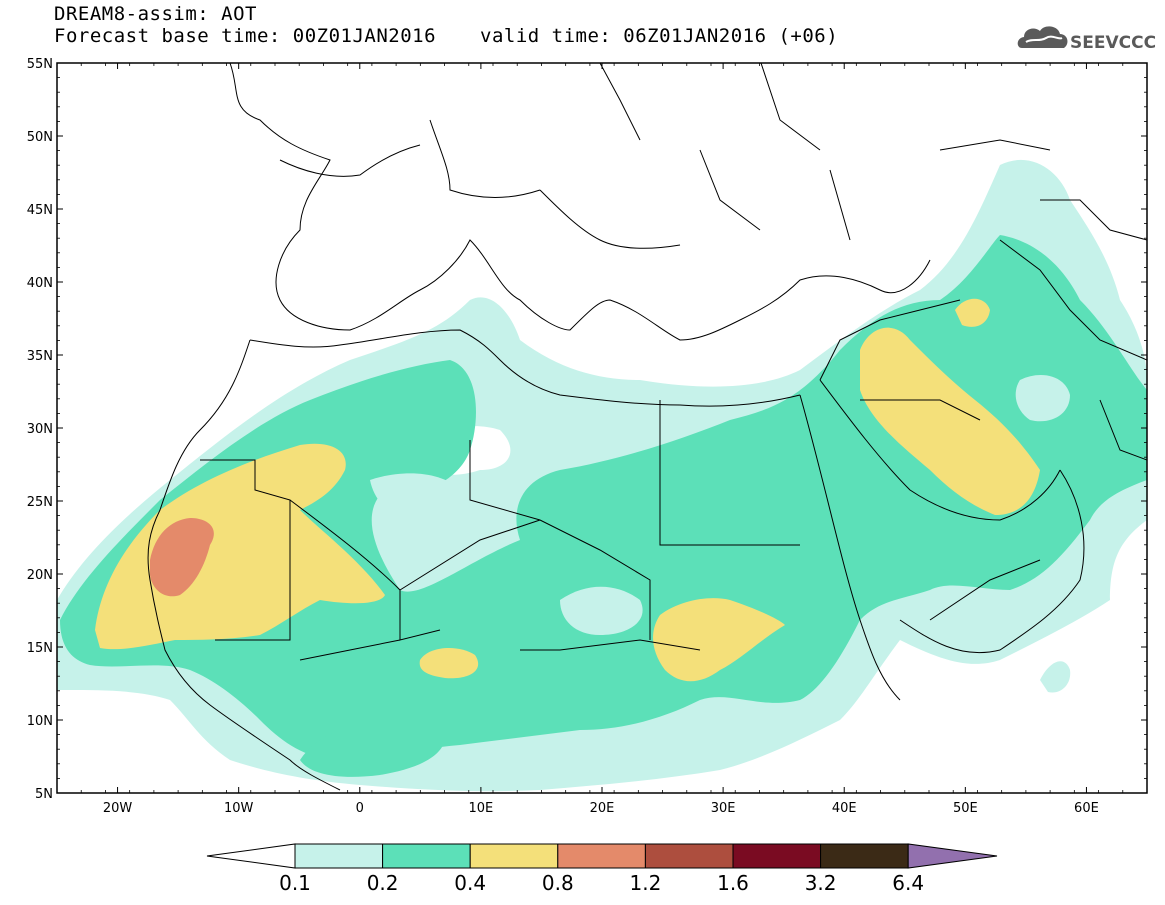 Image resolution: width=1165 pixels, height=905 pixels. I want to click on forecast-base-time: Forecast base time: 00Z01JAN2016, so click(245, 36).